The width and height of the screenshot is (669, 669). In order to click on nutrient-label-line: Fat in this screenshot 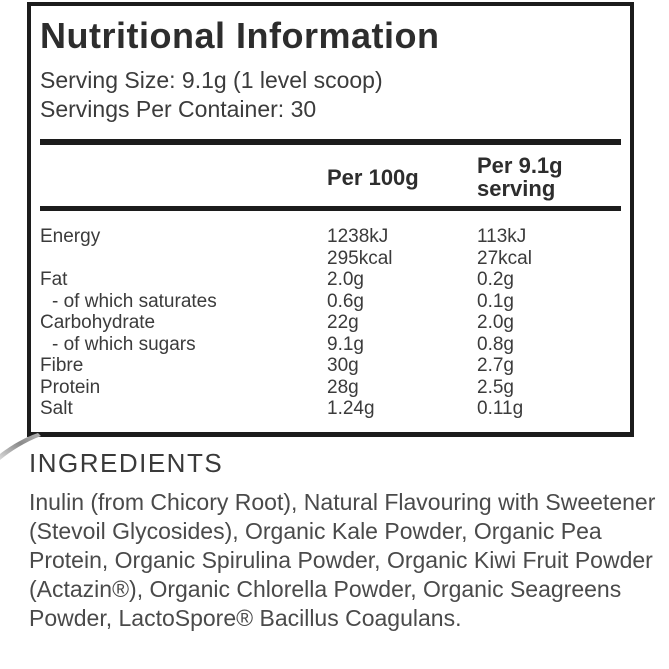, I will do `click(54, 279)`.